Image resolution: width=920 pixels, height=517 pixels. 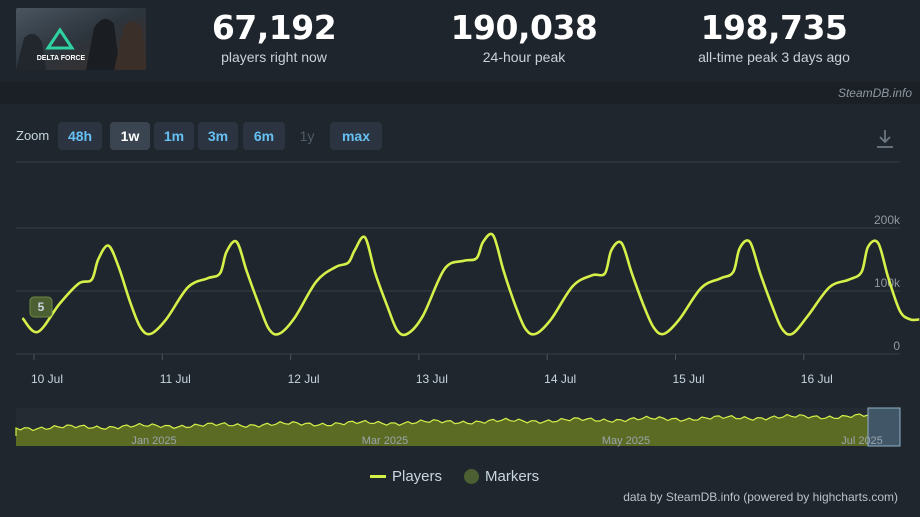 I want to click on zoom-3m-button: 3m, so click(x=218, y=136).